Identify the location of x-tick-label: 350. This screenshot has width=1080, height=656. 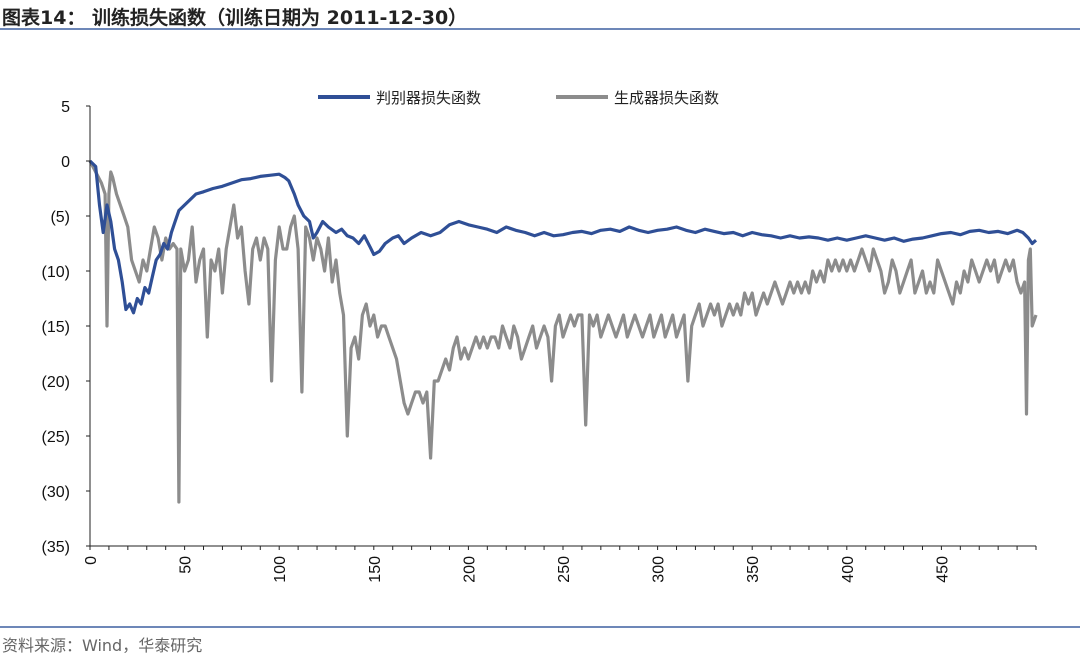
(753, 569).